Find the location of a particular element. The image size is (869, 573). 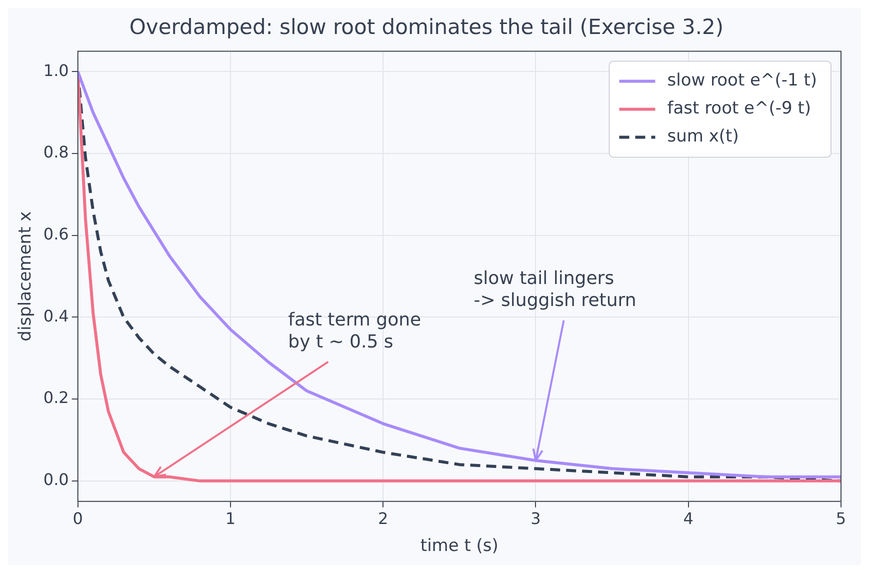

x-axis-title: time t (s) is located at coordinates (459, 546).